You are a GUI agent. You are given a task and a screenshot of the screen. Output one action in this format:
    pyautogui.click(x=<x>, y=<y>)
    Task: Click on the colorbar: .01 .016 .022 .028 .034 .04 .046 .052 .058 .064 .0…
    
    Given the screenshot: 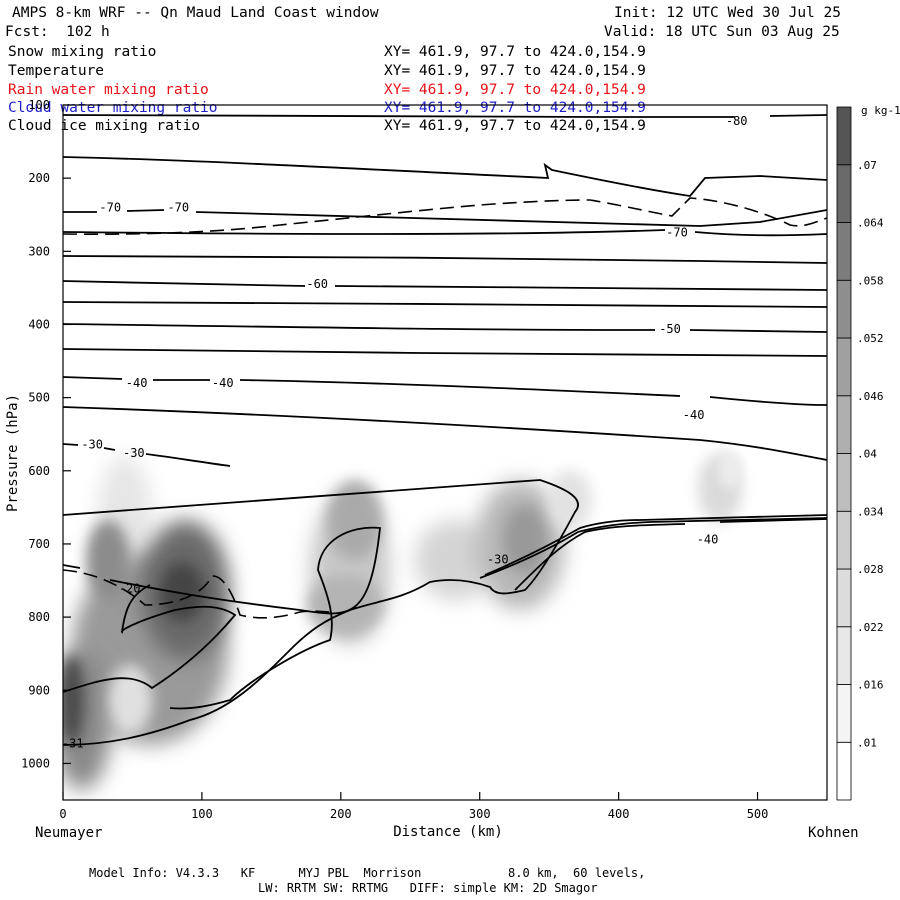 What is the action you would take?
    pyautogui.click(x=860, y=453)
    